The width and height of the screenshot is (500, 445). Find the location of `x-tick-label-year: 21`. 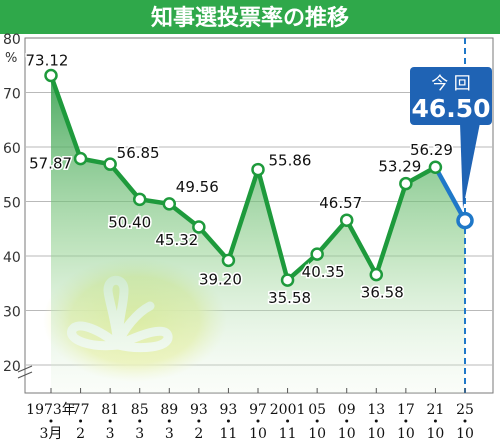

x-tick-label-year: 21 is located at coordinates (436, 410).